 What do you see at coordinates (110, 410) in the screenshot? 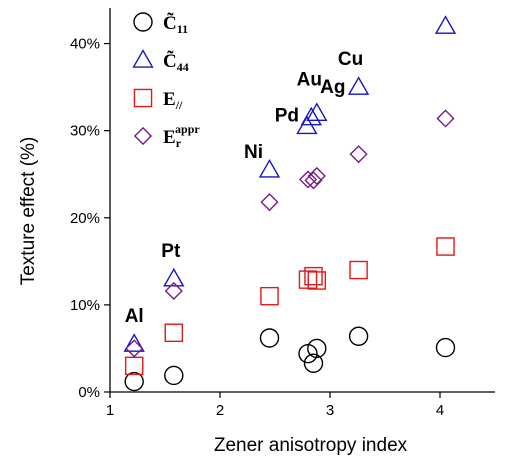
I see `x-tick-label: 1` at bounding box center [110, 410].